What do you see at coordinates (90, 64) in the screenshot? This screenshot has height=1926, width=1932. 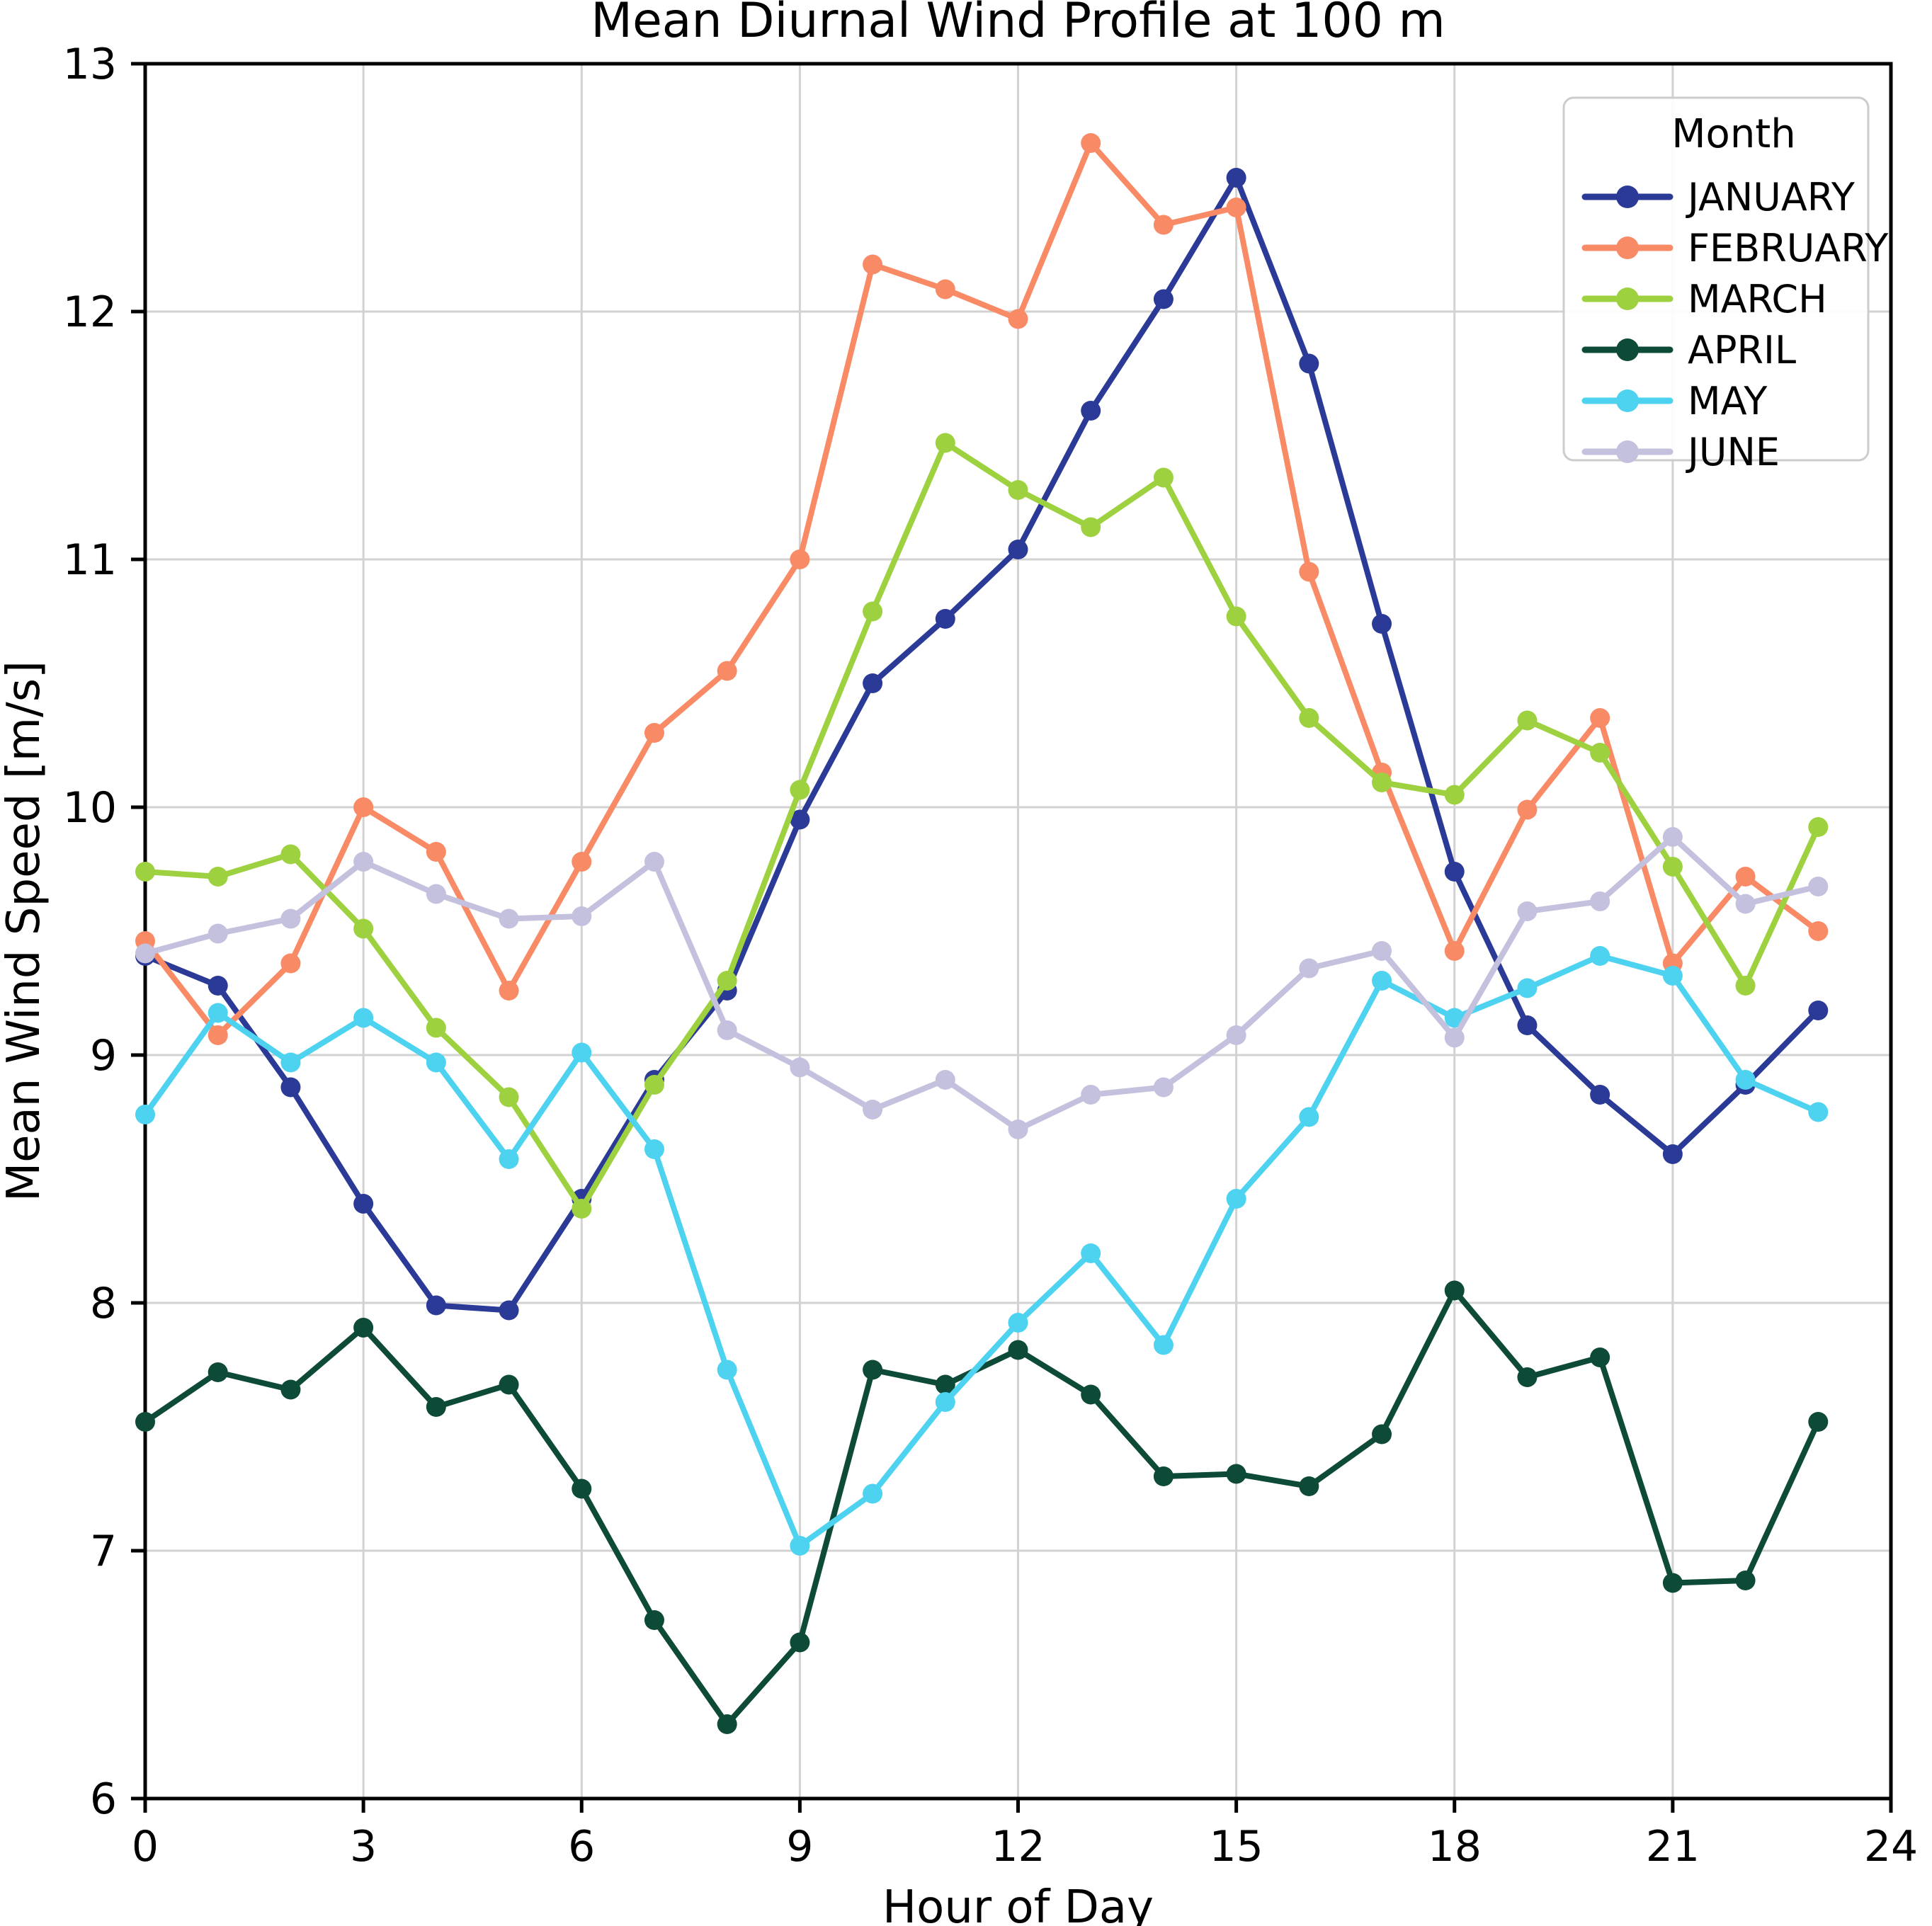 I see `y-tick-label: 13` at bounding box center [90, 64].